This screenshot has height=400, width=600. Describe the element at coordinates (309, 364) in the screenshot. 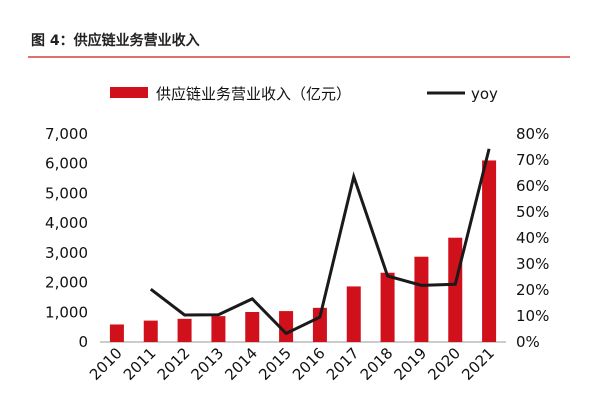

I see `x-tick-label: 2016` at that location.